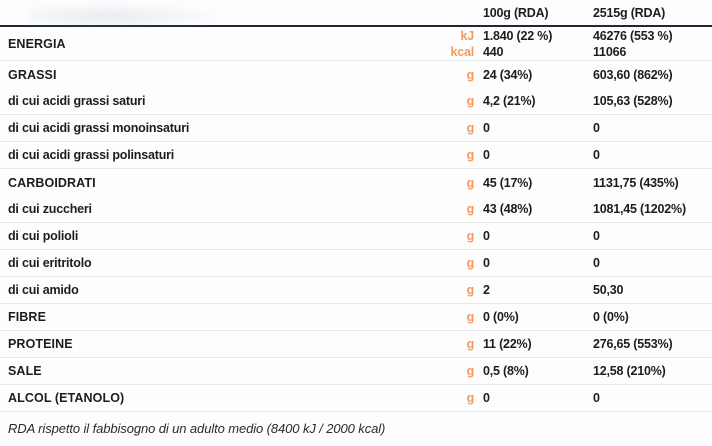 Image resolution: width=712 pixels, height=446 pixels. I want to click on value-kcal-total: 11066, so click(610, 51).